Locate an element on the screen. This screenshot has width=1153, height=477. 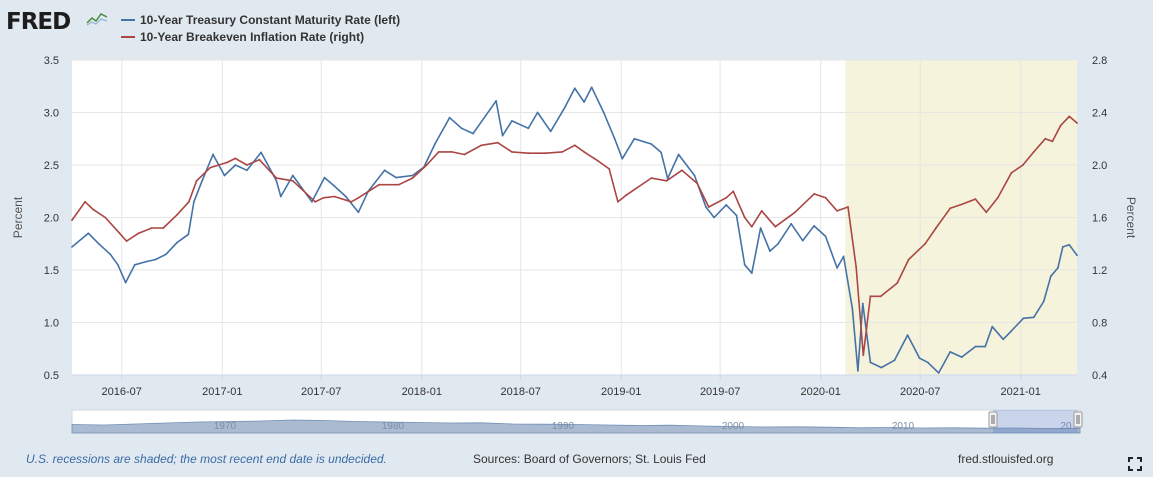
fred-logo: FRED is located at coordinates (38, 22).